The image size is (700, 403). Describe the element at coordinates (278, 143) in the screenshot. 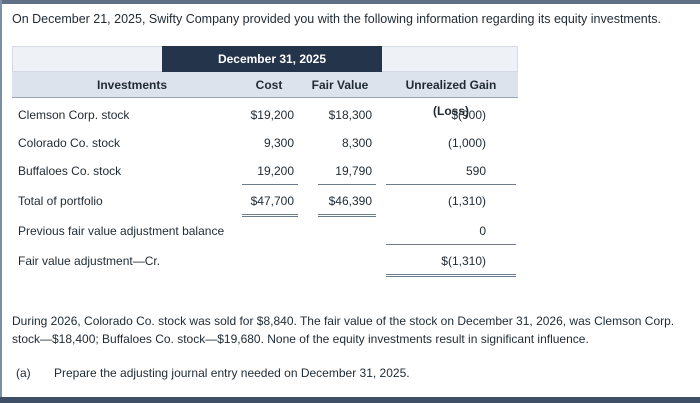

I see `row-cost: 9,300` at that location.